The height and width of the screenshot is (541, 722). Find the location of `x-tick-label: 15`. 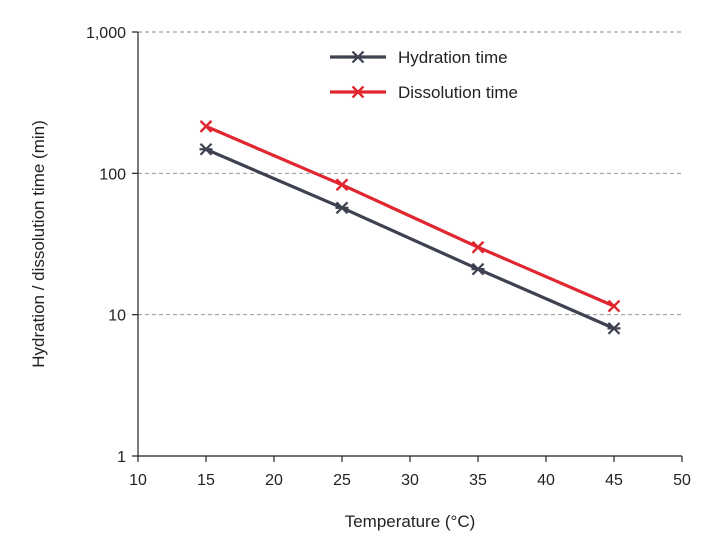

x-tick-label: 15 is located at coordinates (206, 480).